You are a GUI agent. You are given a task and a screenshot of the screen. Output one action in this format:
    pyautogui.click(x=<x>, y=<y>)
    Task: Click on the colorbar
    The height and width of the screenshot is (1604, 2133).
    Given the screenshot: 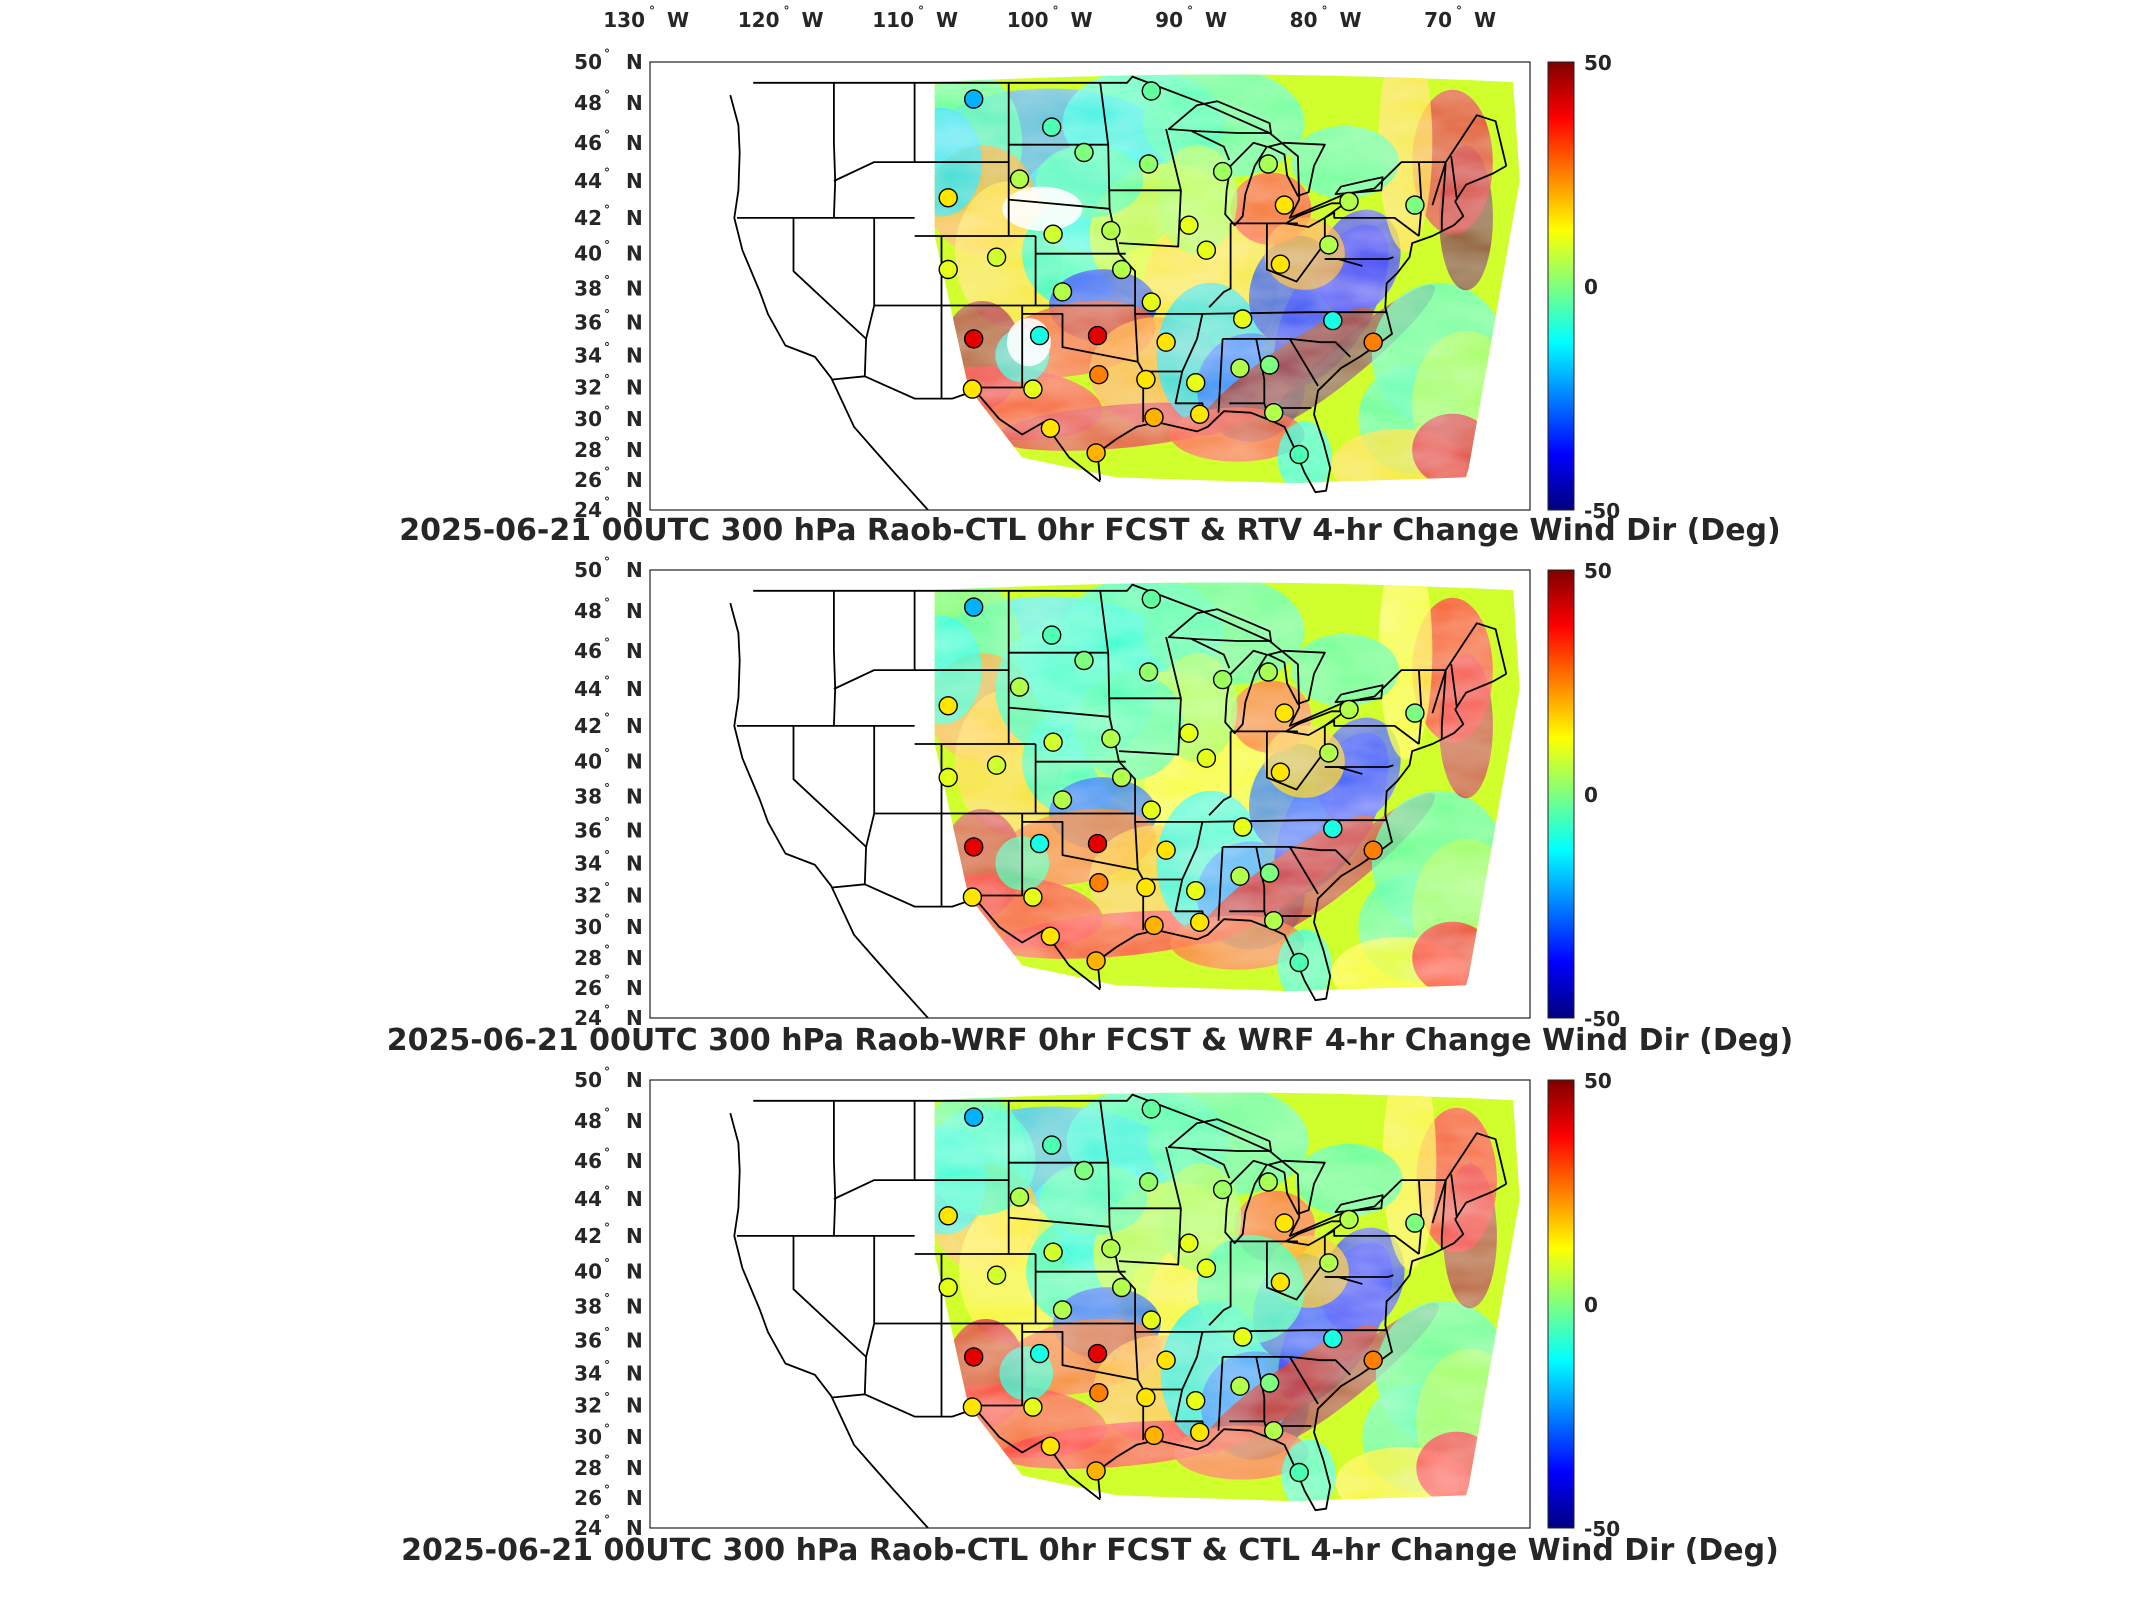 What is the action you would take?
    pyautogui.click(x=1561, y=286)
    